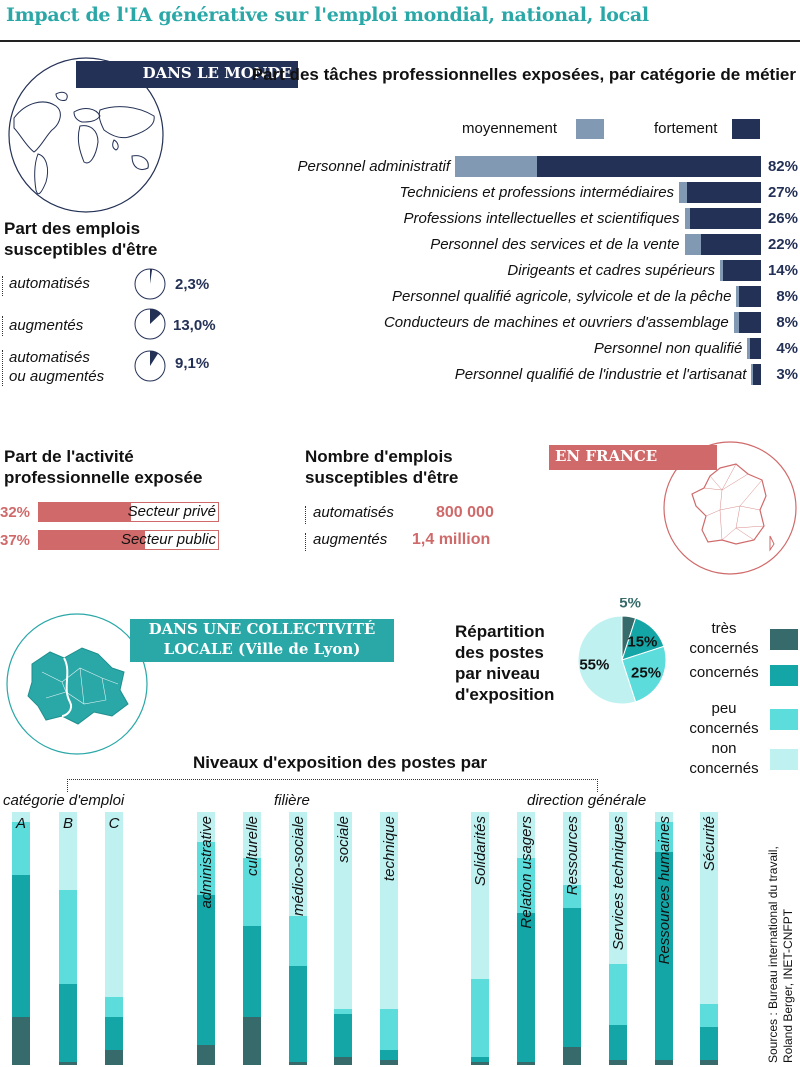 This screenshot has width=800, height=1067. What do you see at coordinates (103, 477) in the screenshot?
I see `activity-title-line2: professionnelle exposée` at bounding box center [103, 477].